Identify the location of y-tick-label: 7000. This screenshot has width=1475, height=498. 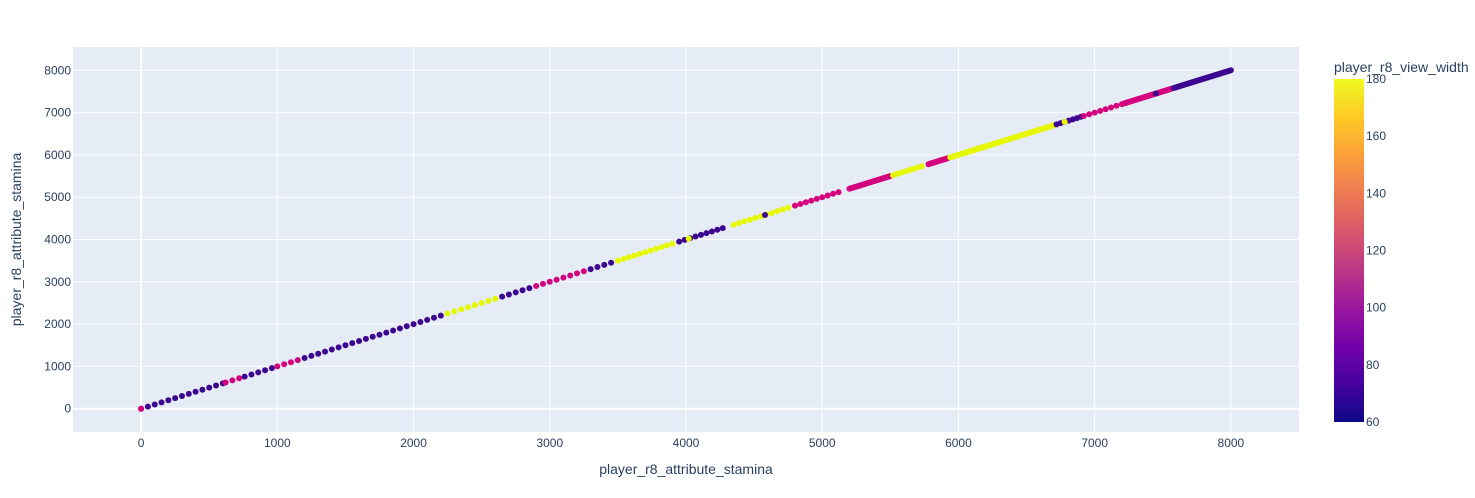
(57, 113).